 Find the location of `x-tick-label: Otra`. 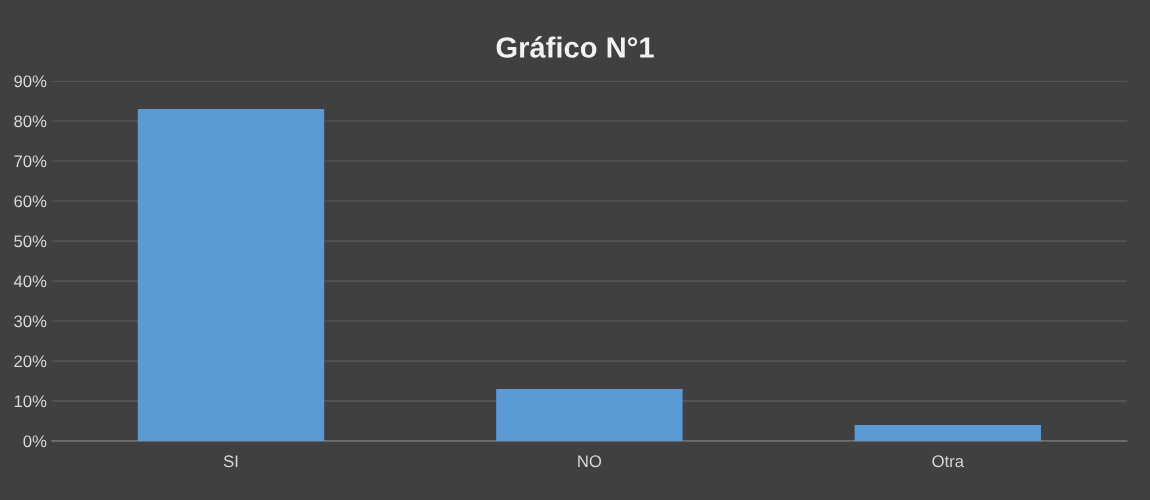

x-tick-label: Otra is located at coordinates (948, 461).